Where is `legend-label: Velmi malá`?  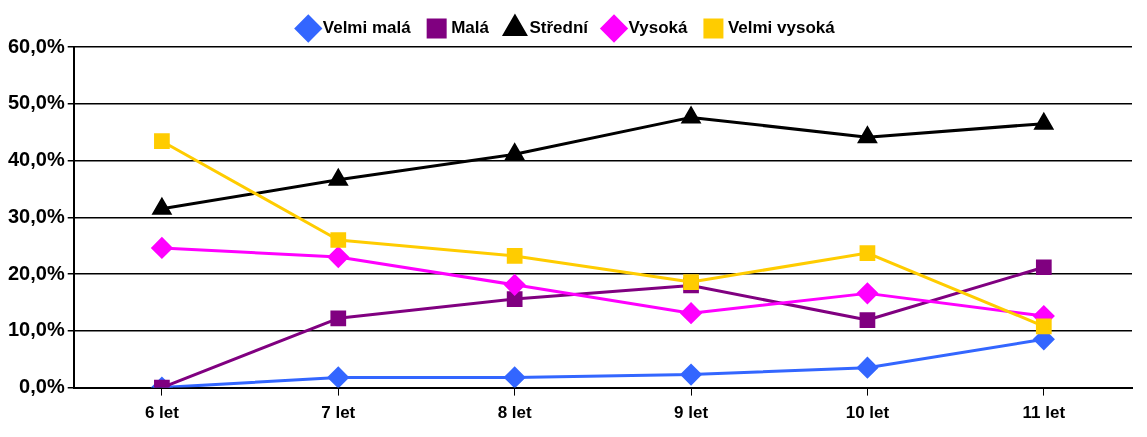
legend-label: Velmi malá is located at coordinates (367, 28).